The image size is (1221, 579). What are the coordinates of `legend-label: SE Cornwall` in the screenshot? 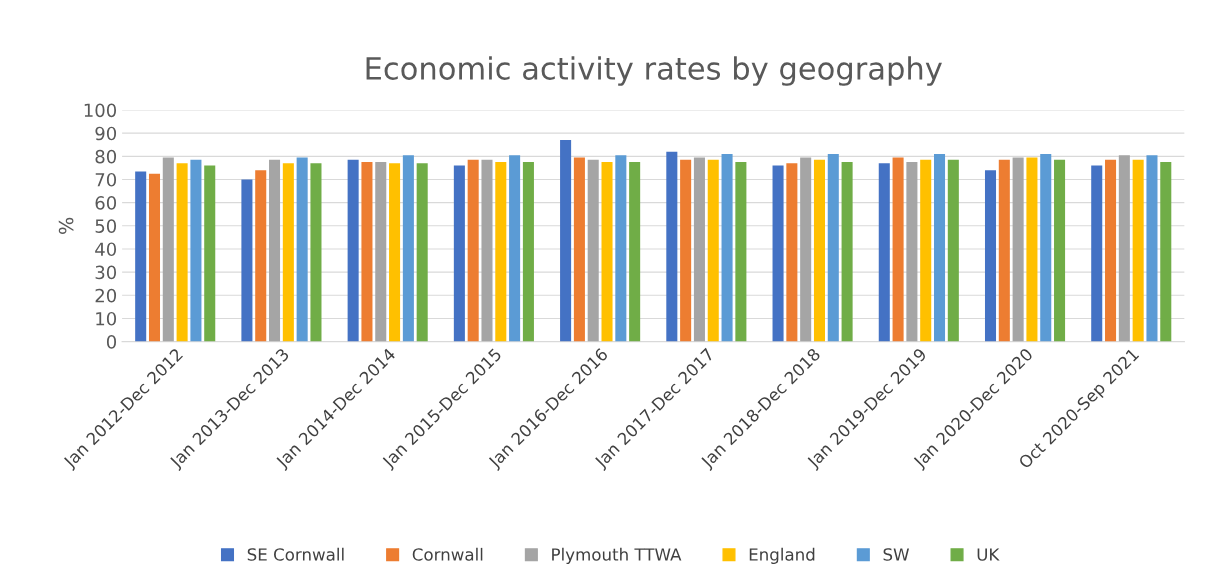 It's located at (295, 554).